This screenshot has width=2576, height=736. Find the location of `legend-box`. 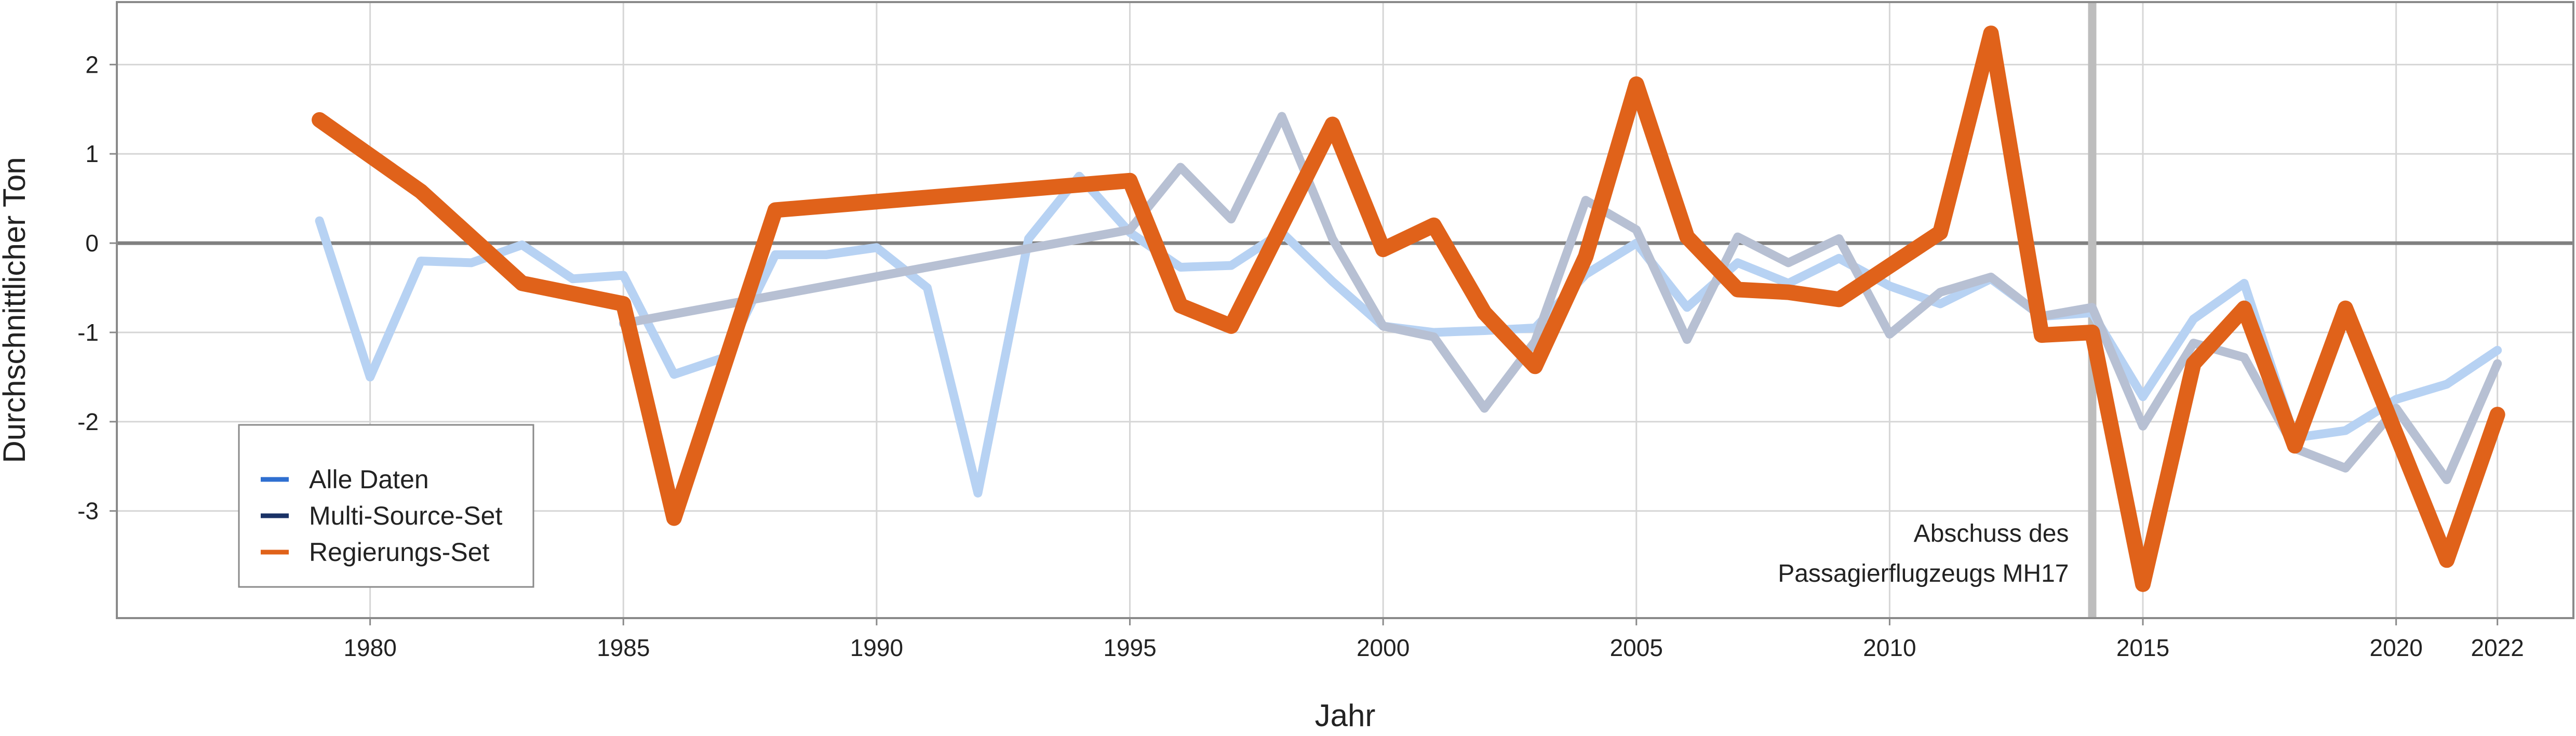

legend-box is located at coordinates (386, 506).